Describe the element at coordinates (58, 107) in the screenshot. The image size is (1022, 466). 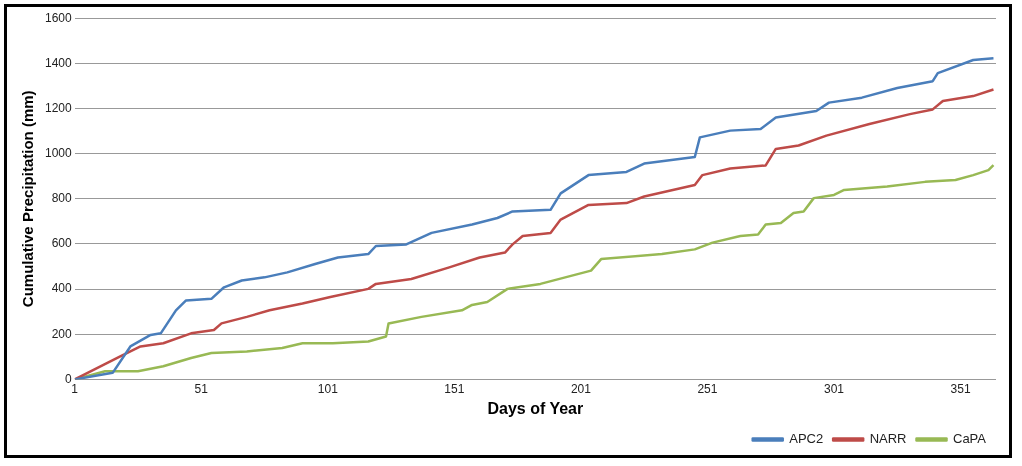
I see `y-tick-label: 1200` at that location.